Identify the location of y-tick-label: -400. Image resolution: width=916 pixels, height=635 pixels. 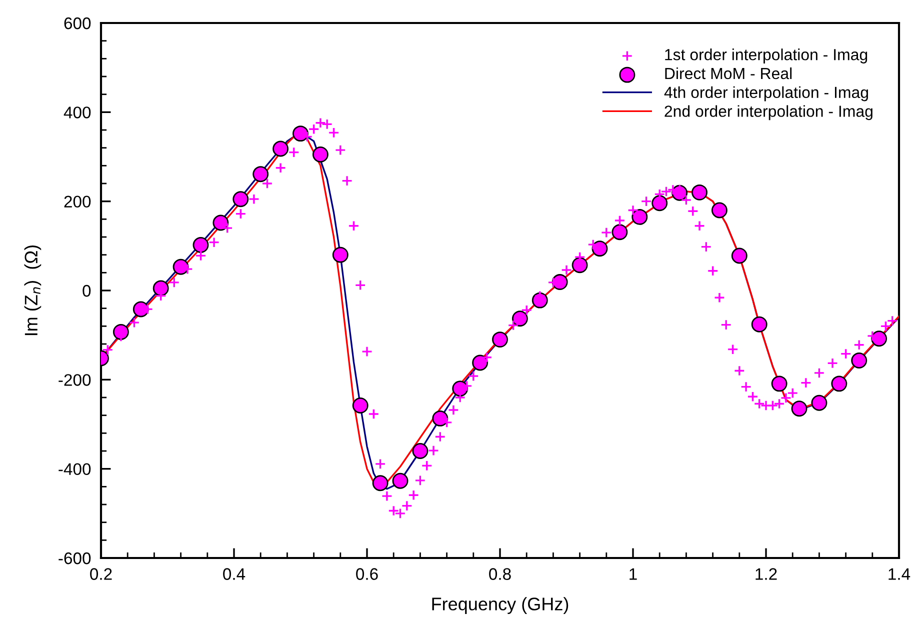
(74, 469).